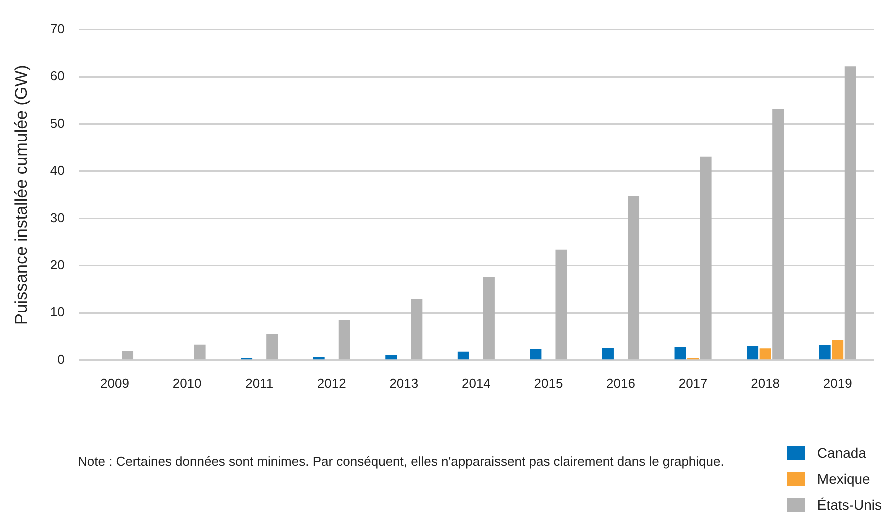 Image resolution: width=890 pixels, height=518 pixels. What do you see at coordinates (57, 123) in the screenshot?
I see `y-tick-label: 50` at bounding box center [57, 123].